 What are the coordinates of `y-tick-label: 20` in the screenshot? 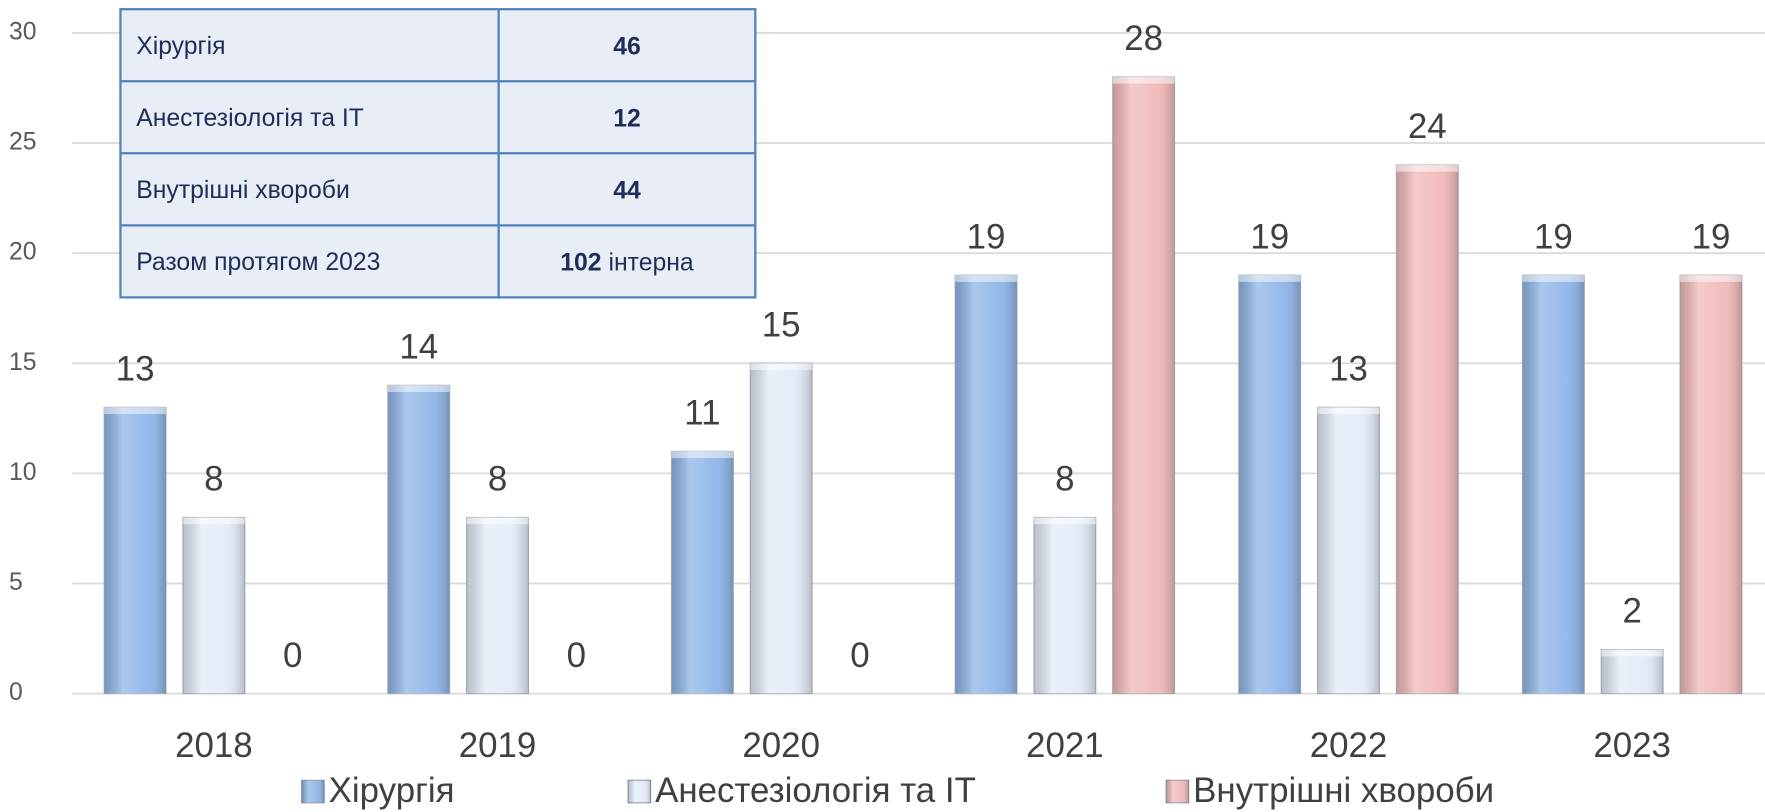 It's located at (23, 252).